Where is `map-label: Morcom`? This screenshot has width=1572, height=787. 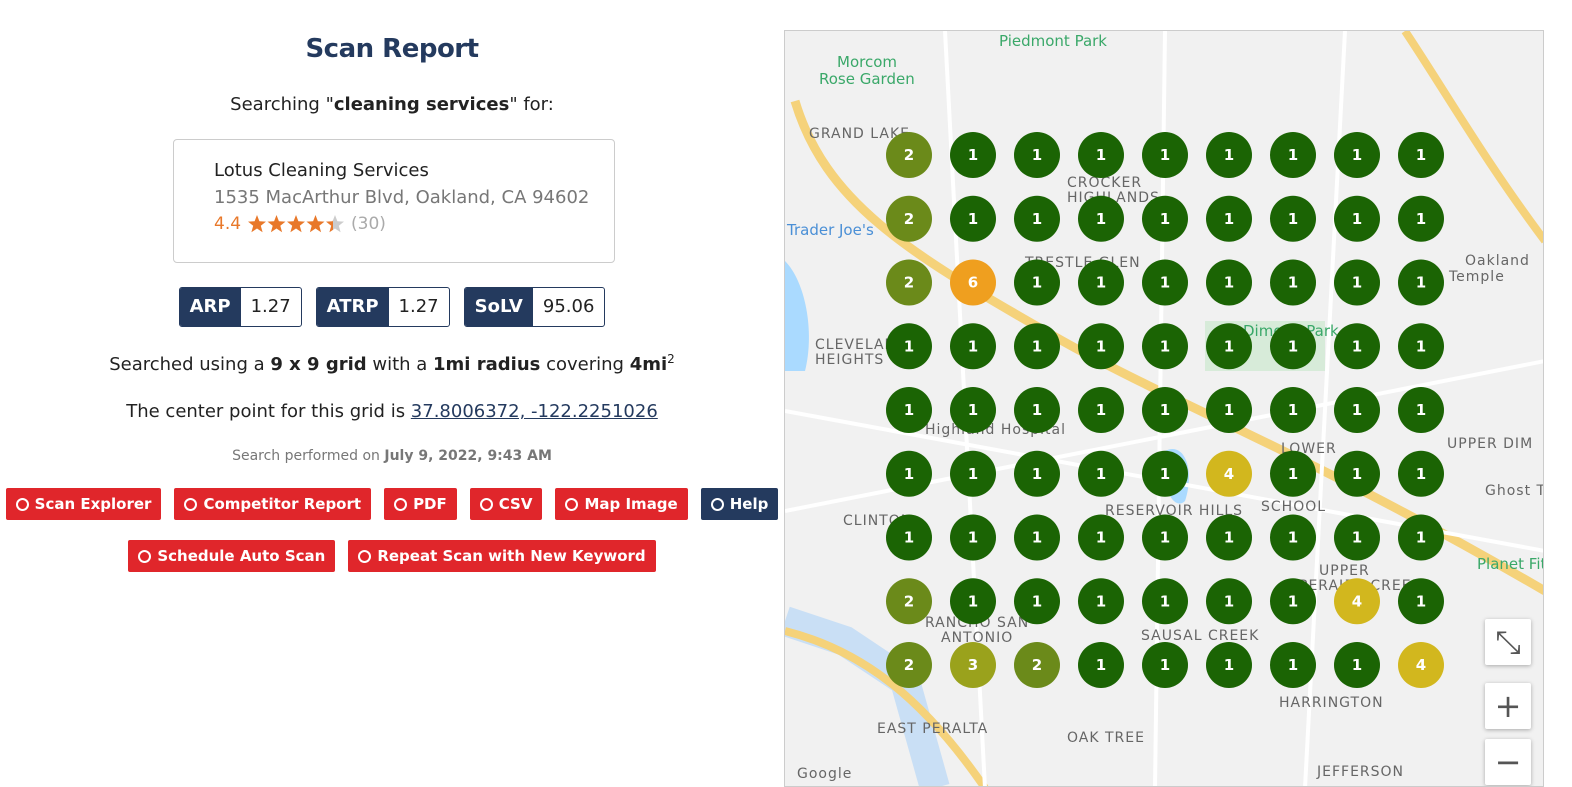
map-label: Morcom is located at coordinates (867, 62).